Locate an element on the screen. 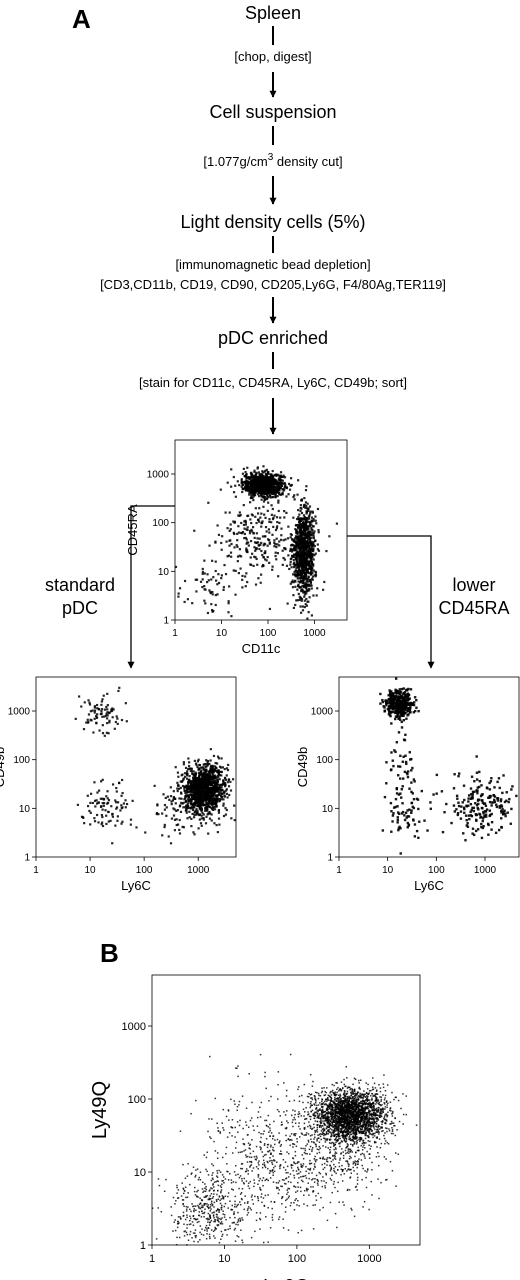  x-tick-label: 10 is located at coordinates (91, 870).